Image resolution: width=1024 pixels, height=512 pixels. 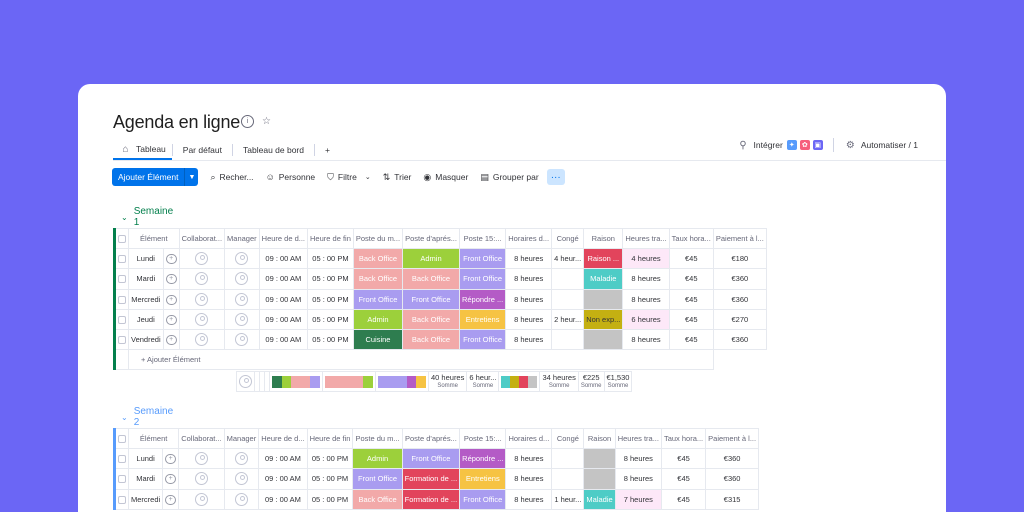 I want to click on heures-cell: 8 heures, so click(x=638, y=459).